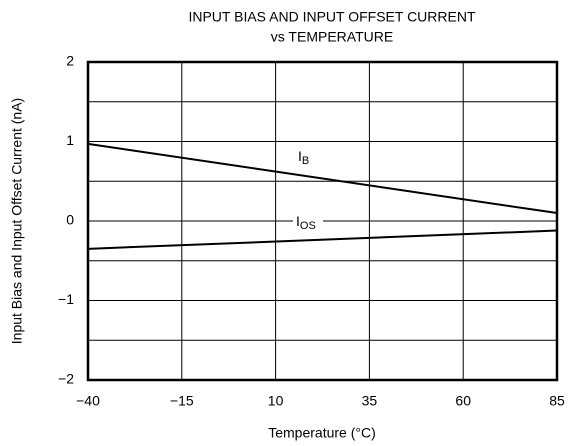 The image size is (586, 446). What do you see at coordinates (305, 161) in the screenshot?
I see `series-label-sub: B` at bounding box center [305, 161].